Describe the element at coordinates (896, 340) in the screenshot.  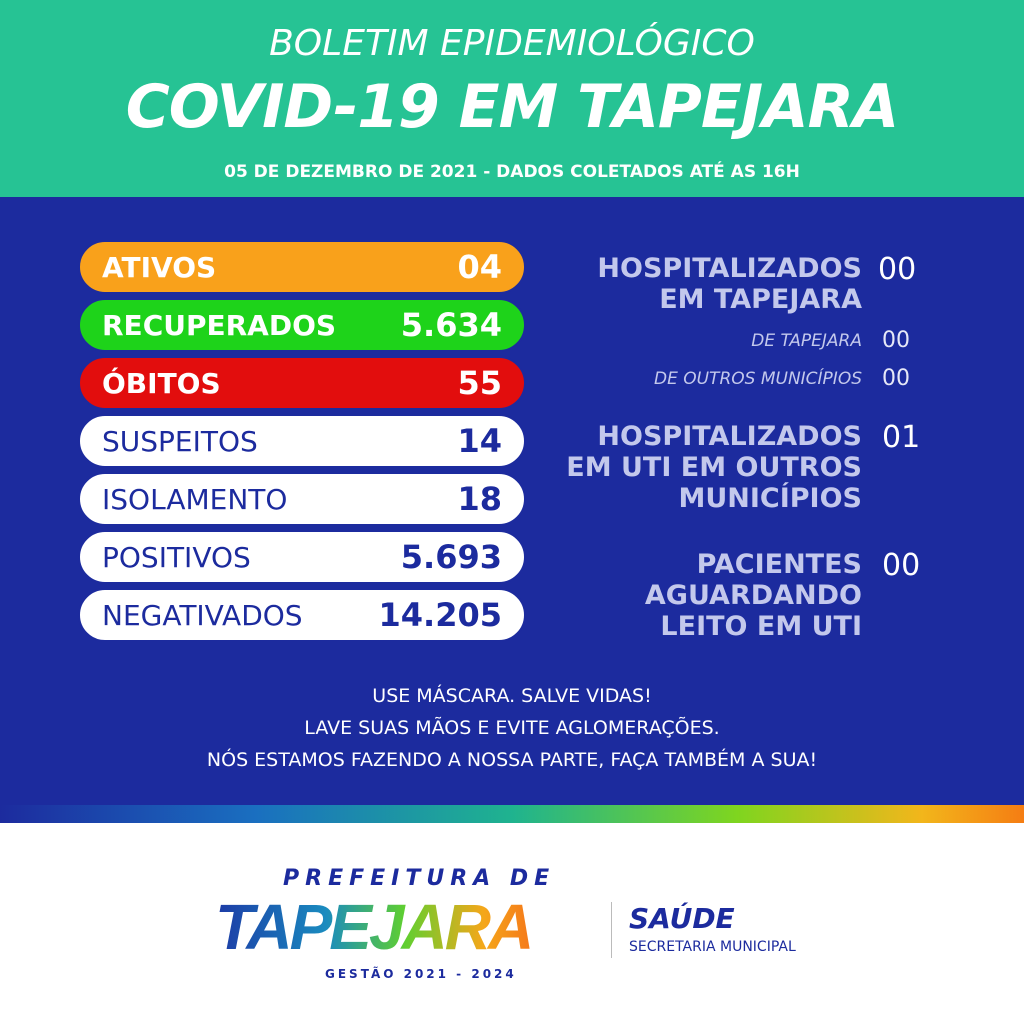
I see `de-tapejara-value: 00` at that location.